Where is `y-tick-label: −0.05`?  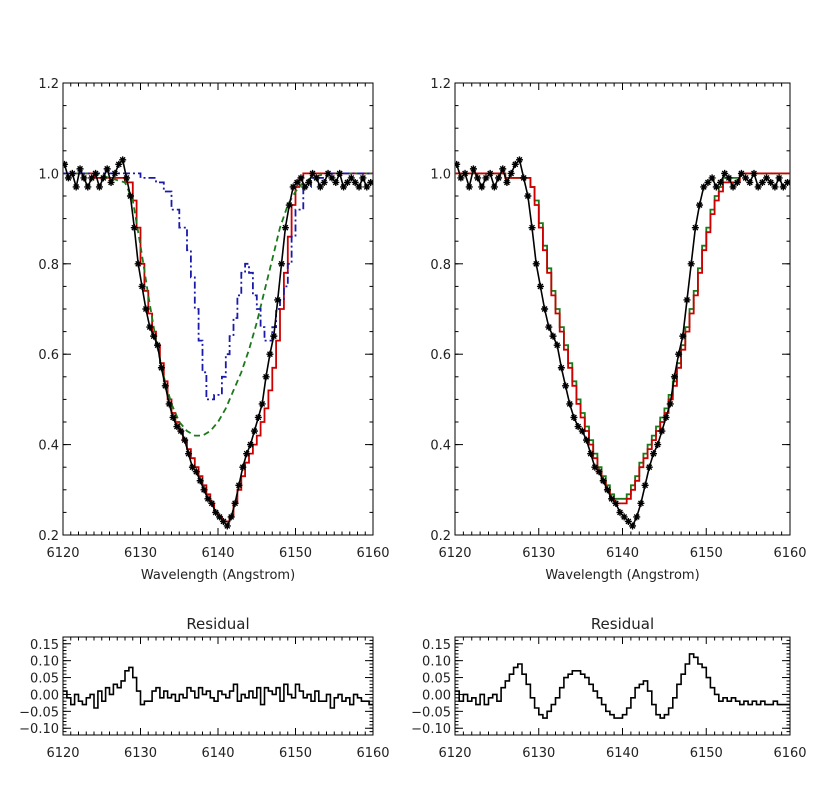
y-tick-label: −0.05 is located at coordinates (39, 712).